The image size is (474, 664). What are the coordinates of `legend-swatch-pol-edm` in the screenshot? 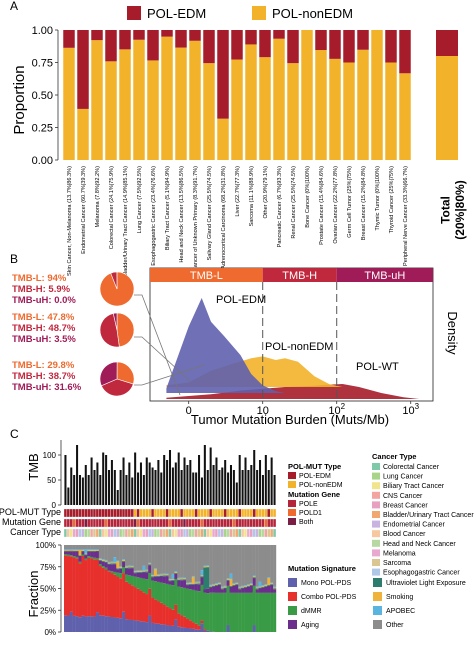 It's located at (134, 13).